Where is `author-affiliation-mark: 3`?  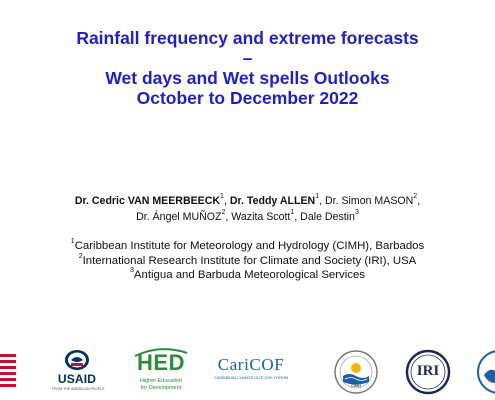
author-affiliation-mark: 3 is located at coordinates (356, 213).